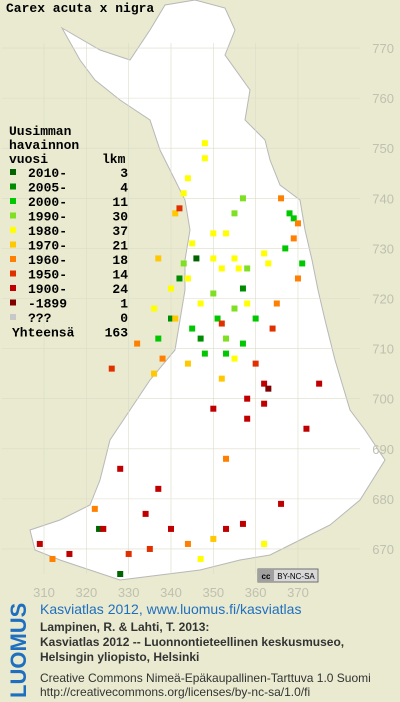  I want to click on map-title: Carex acuta x nigra, so click(80, 8).